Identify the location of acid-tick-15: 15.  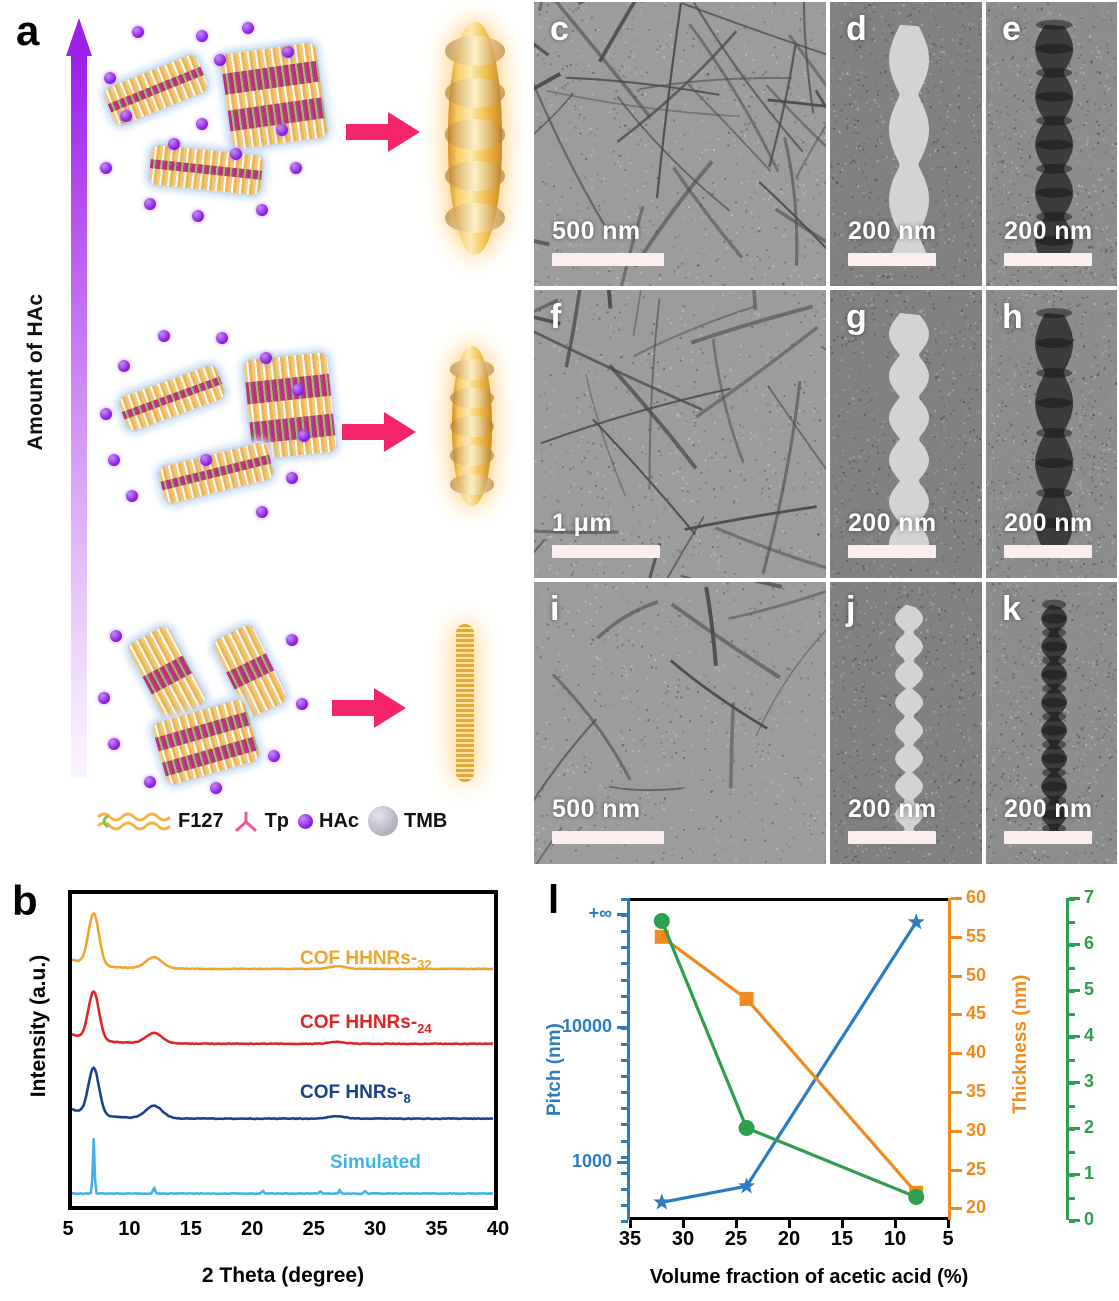
(842, 1239).